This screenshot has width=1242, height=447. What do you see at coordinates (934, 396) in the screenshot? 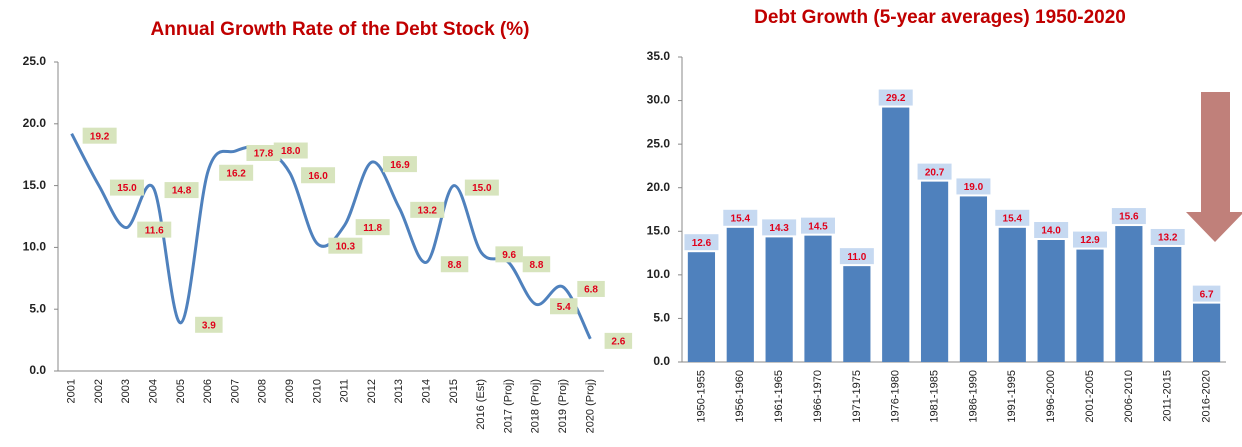
I see `x-tick-label: 1981-1985` at bounding box center [934, 396].